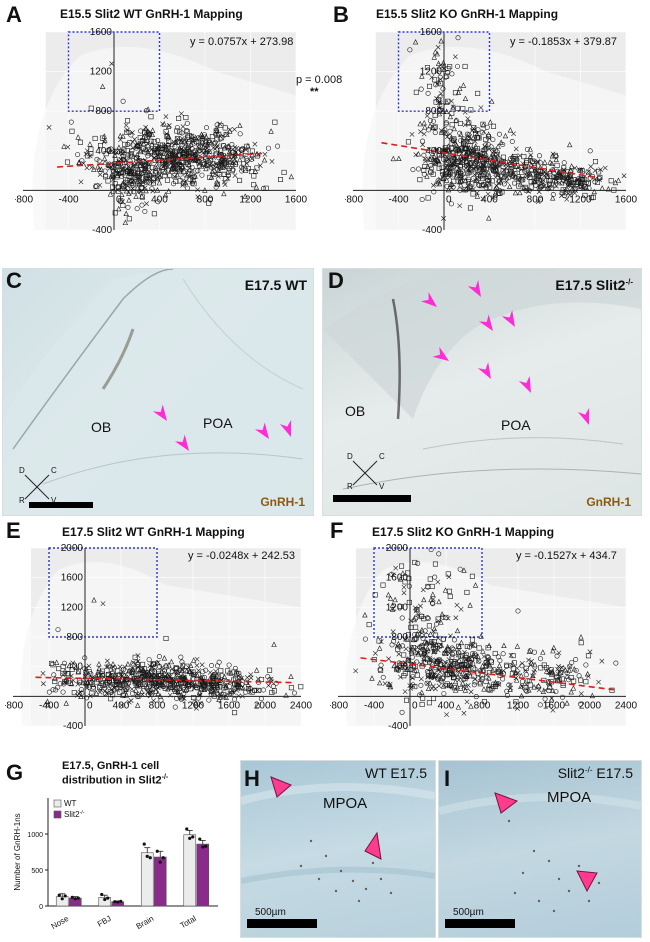  I want to click on poa-label-d: POA, so click(516, 425).